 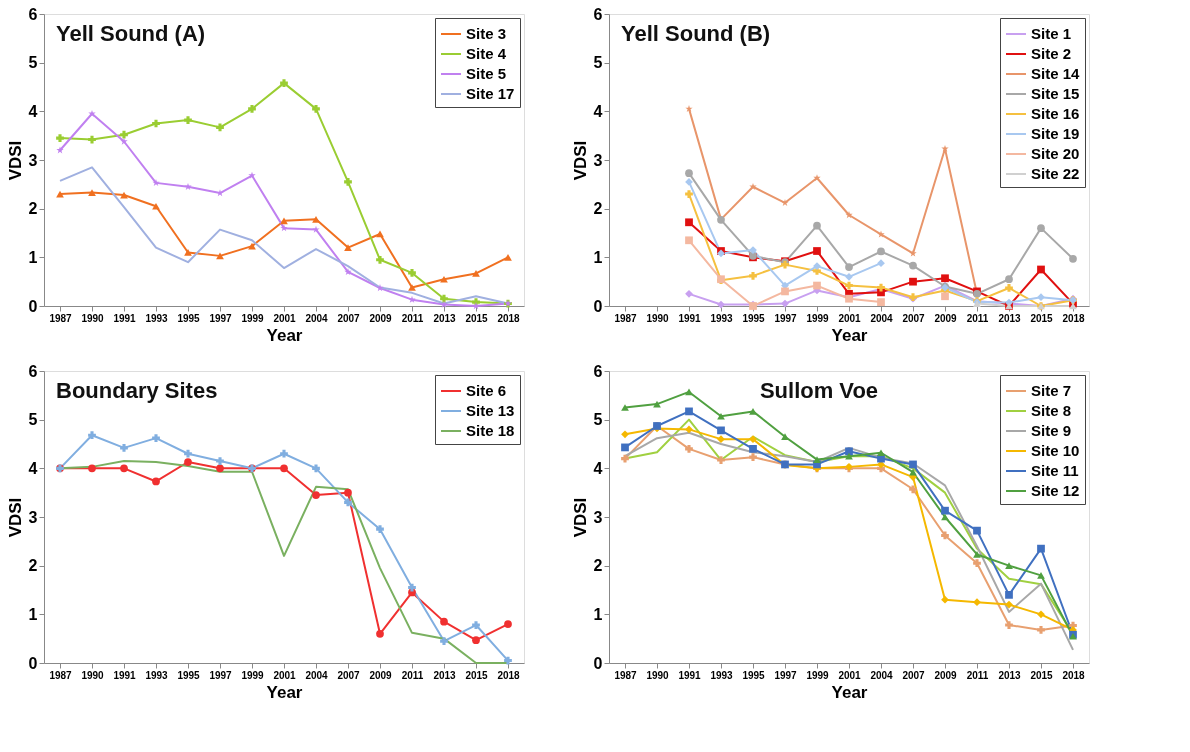 What do you see at coordinates (490, 93) in the screenshot?
I see `legend-label: Site 17` at bounding box center [490, 93].